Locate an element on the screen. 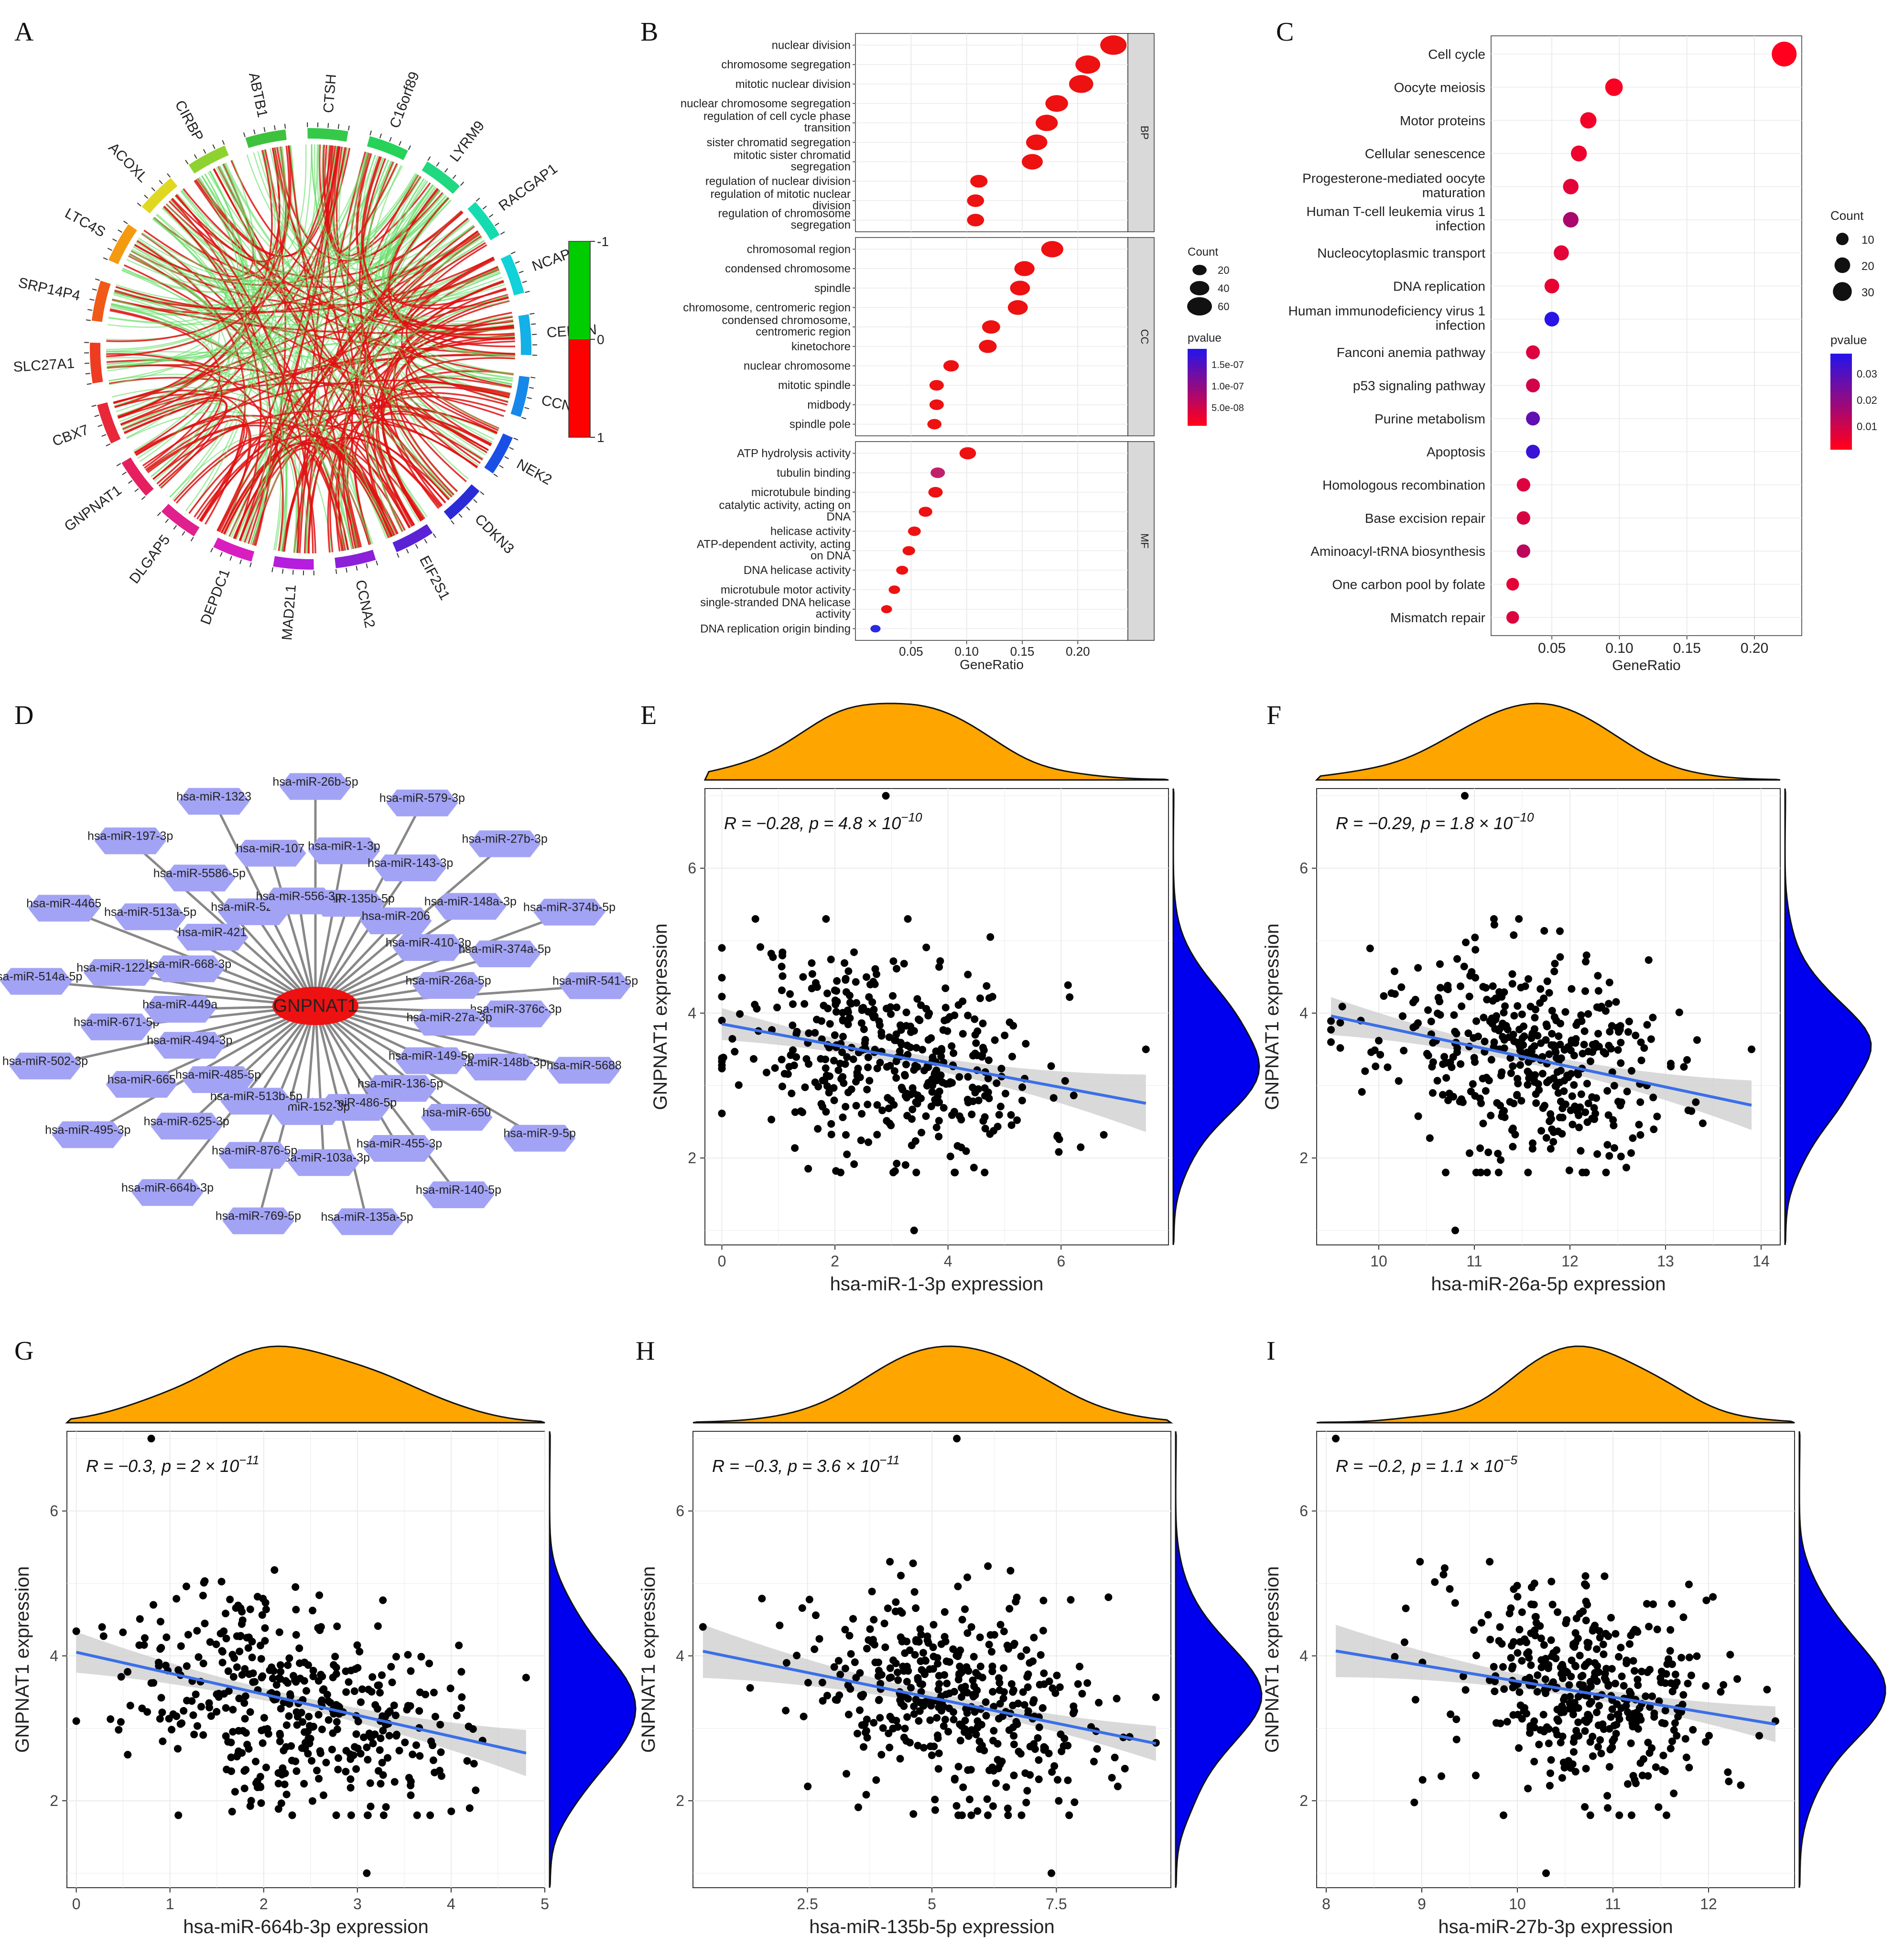 Image resolution: width=1904 pixels, height=1946 pixels. chord-tick is located at coordinates (426, 541).